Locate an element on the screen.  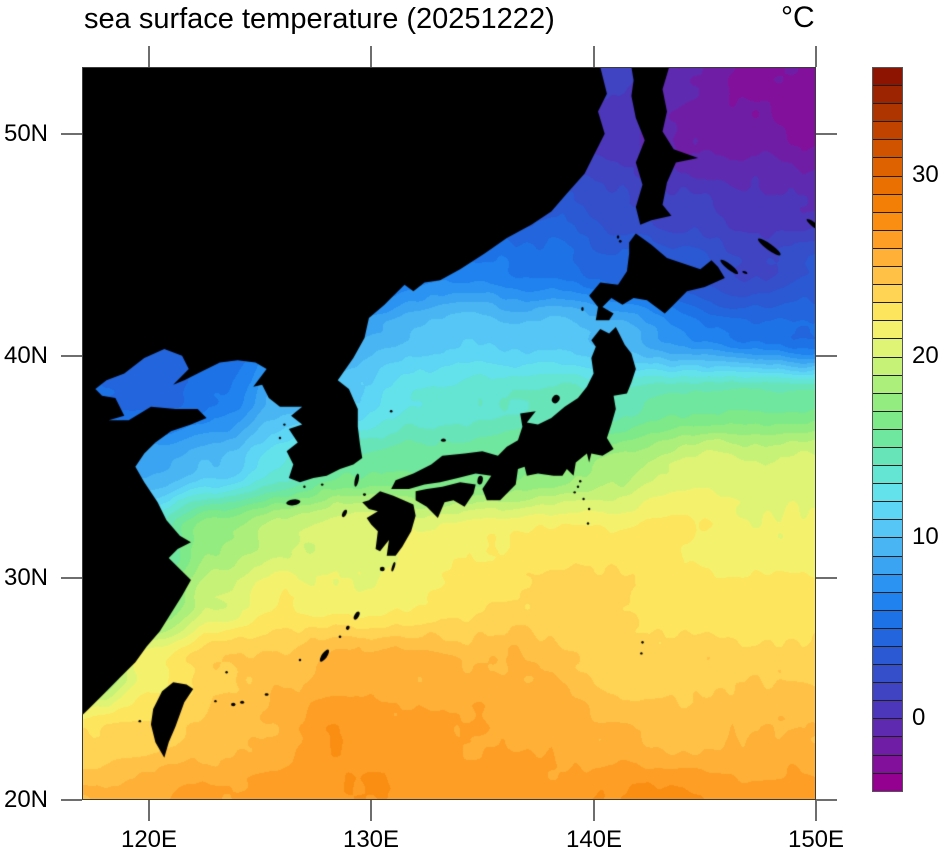
y-tick-left-40N is located at coordinates (71, 356).